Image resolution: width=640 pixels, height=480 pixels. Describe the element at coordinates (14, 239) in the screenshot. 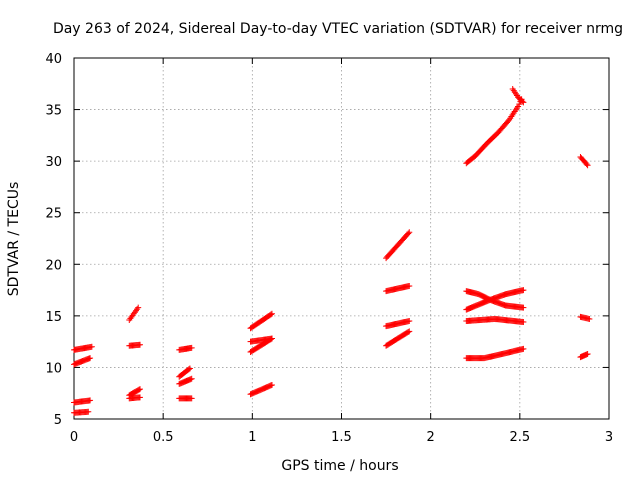

I see `y-axis-label: SDTVAR / TECUs` at that location.